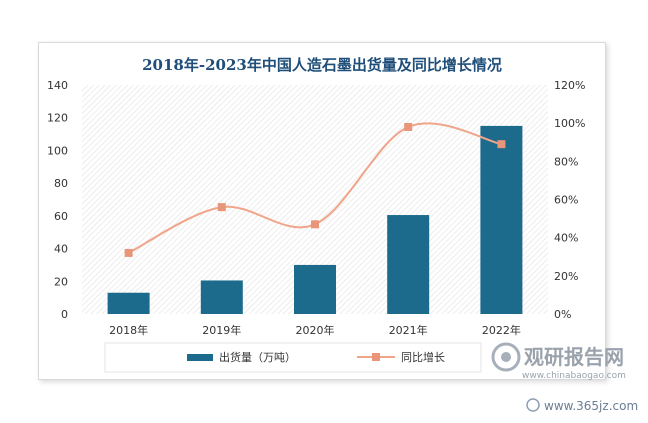 This screenshot has height=423, width=648. Describe the element at coordinates (574, 376) in the screenshot. I see `watermark-brand-url: www.chinabaogao.com` at that location.